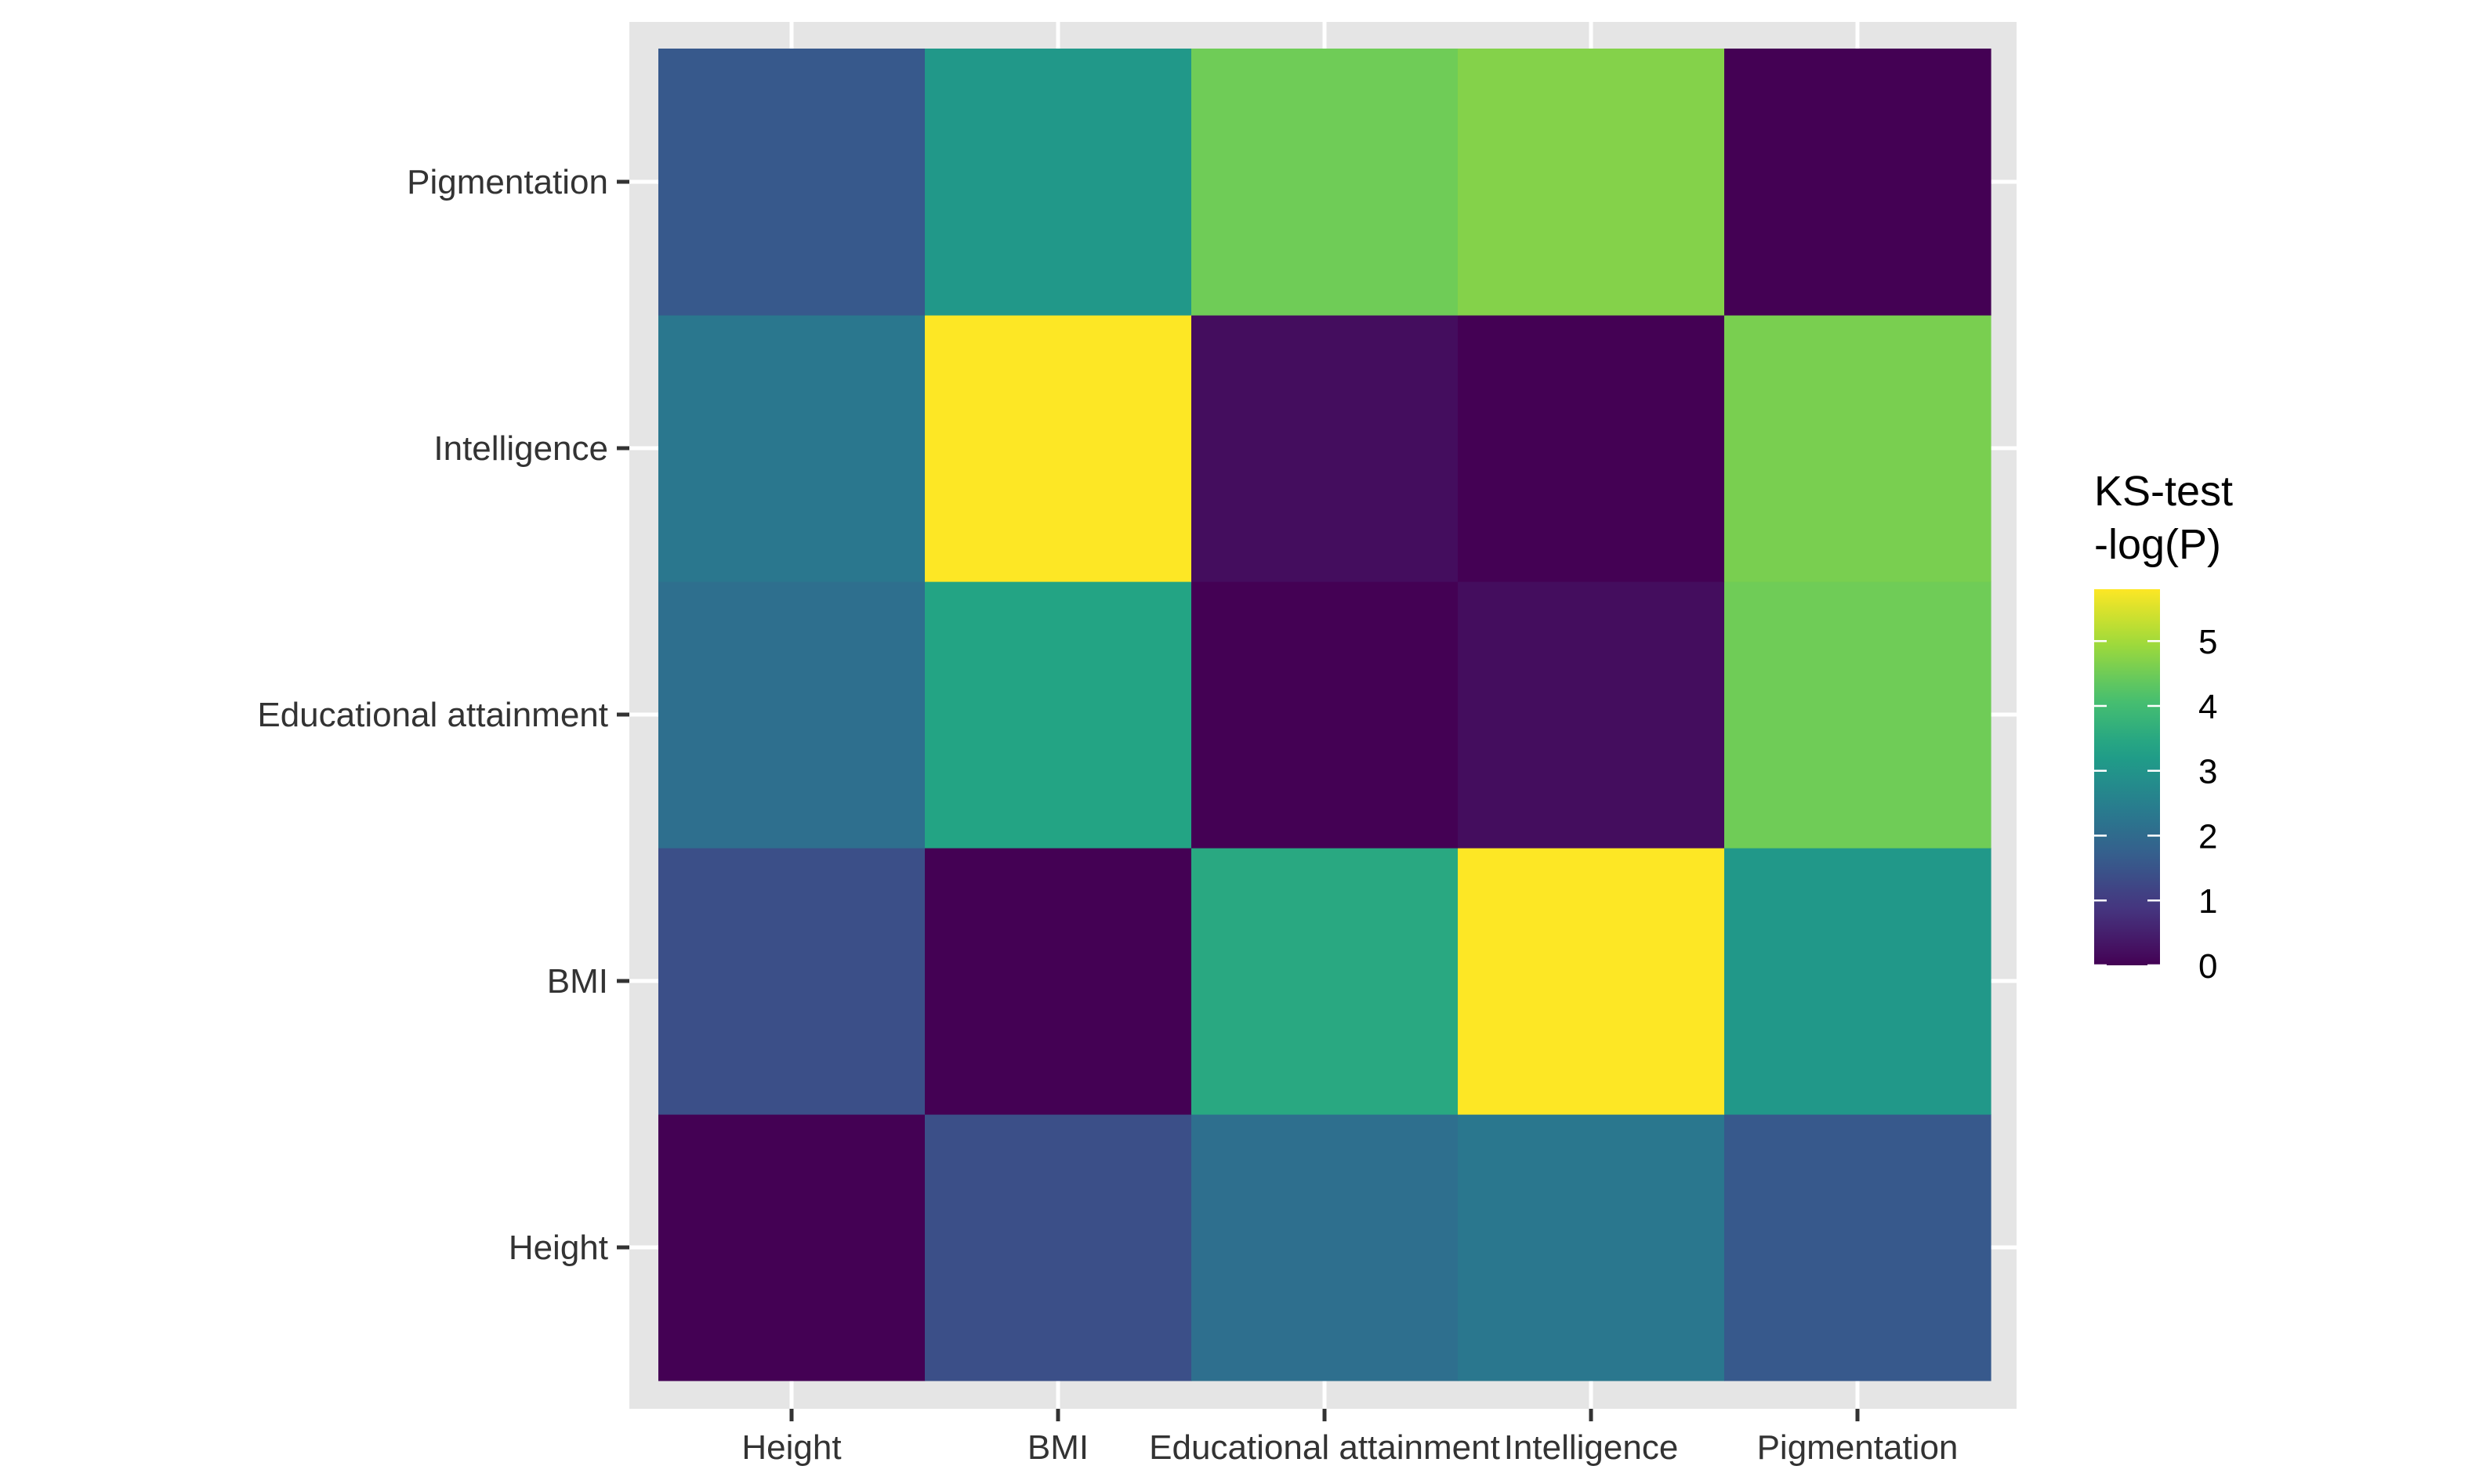  I want to click on y-axis-tick-label: BMI, so click(577, 982).